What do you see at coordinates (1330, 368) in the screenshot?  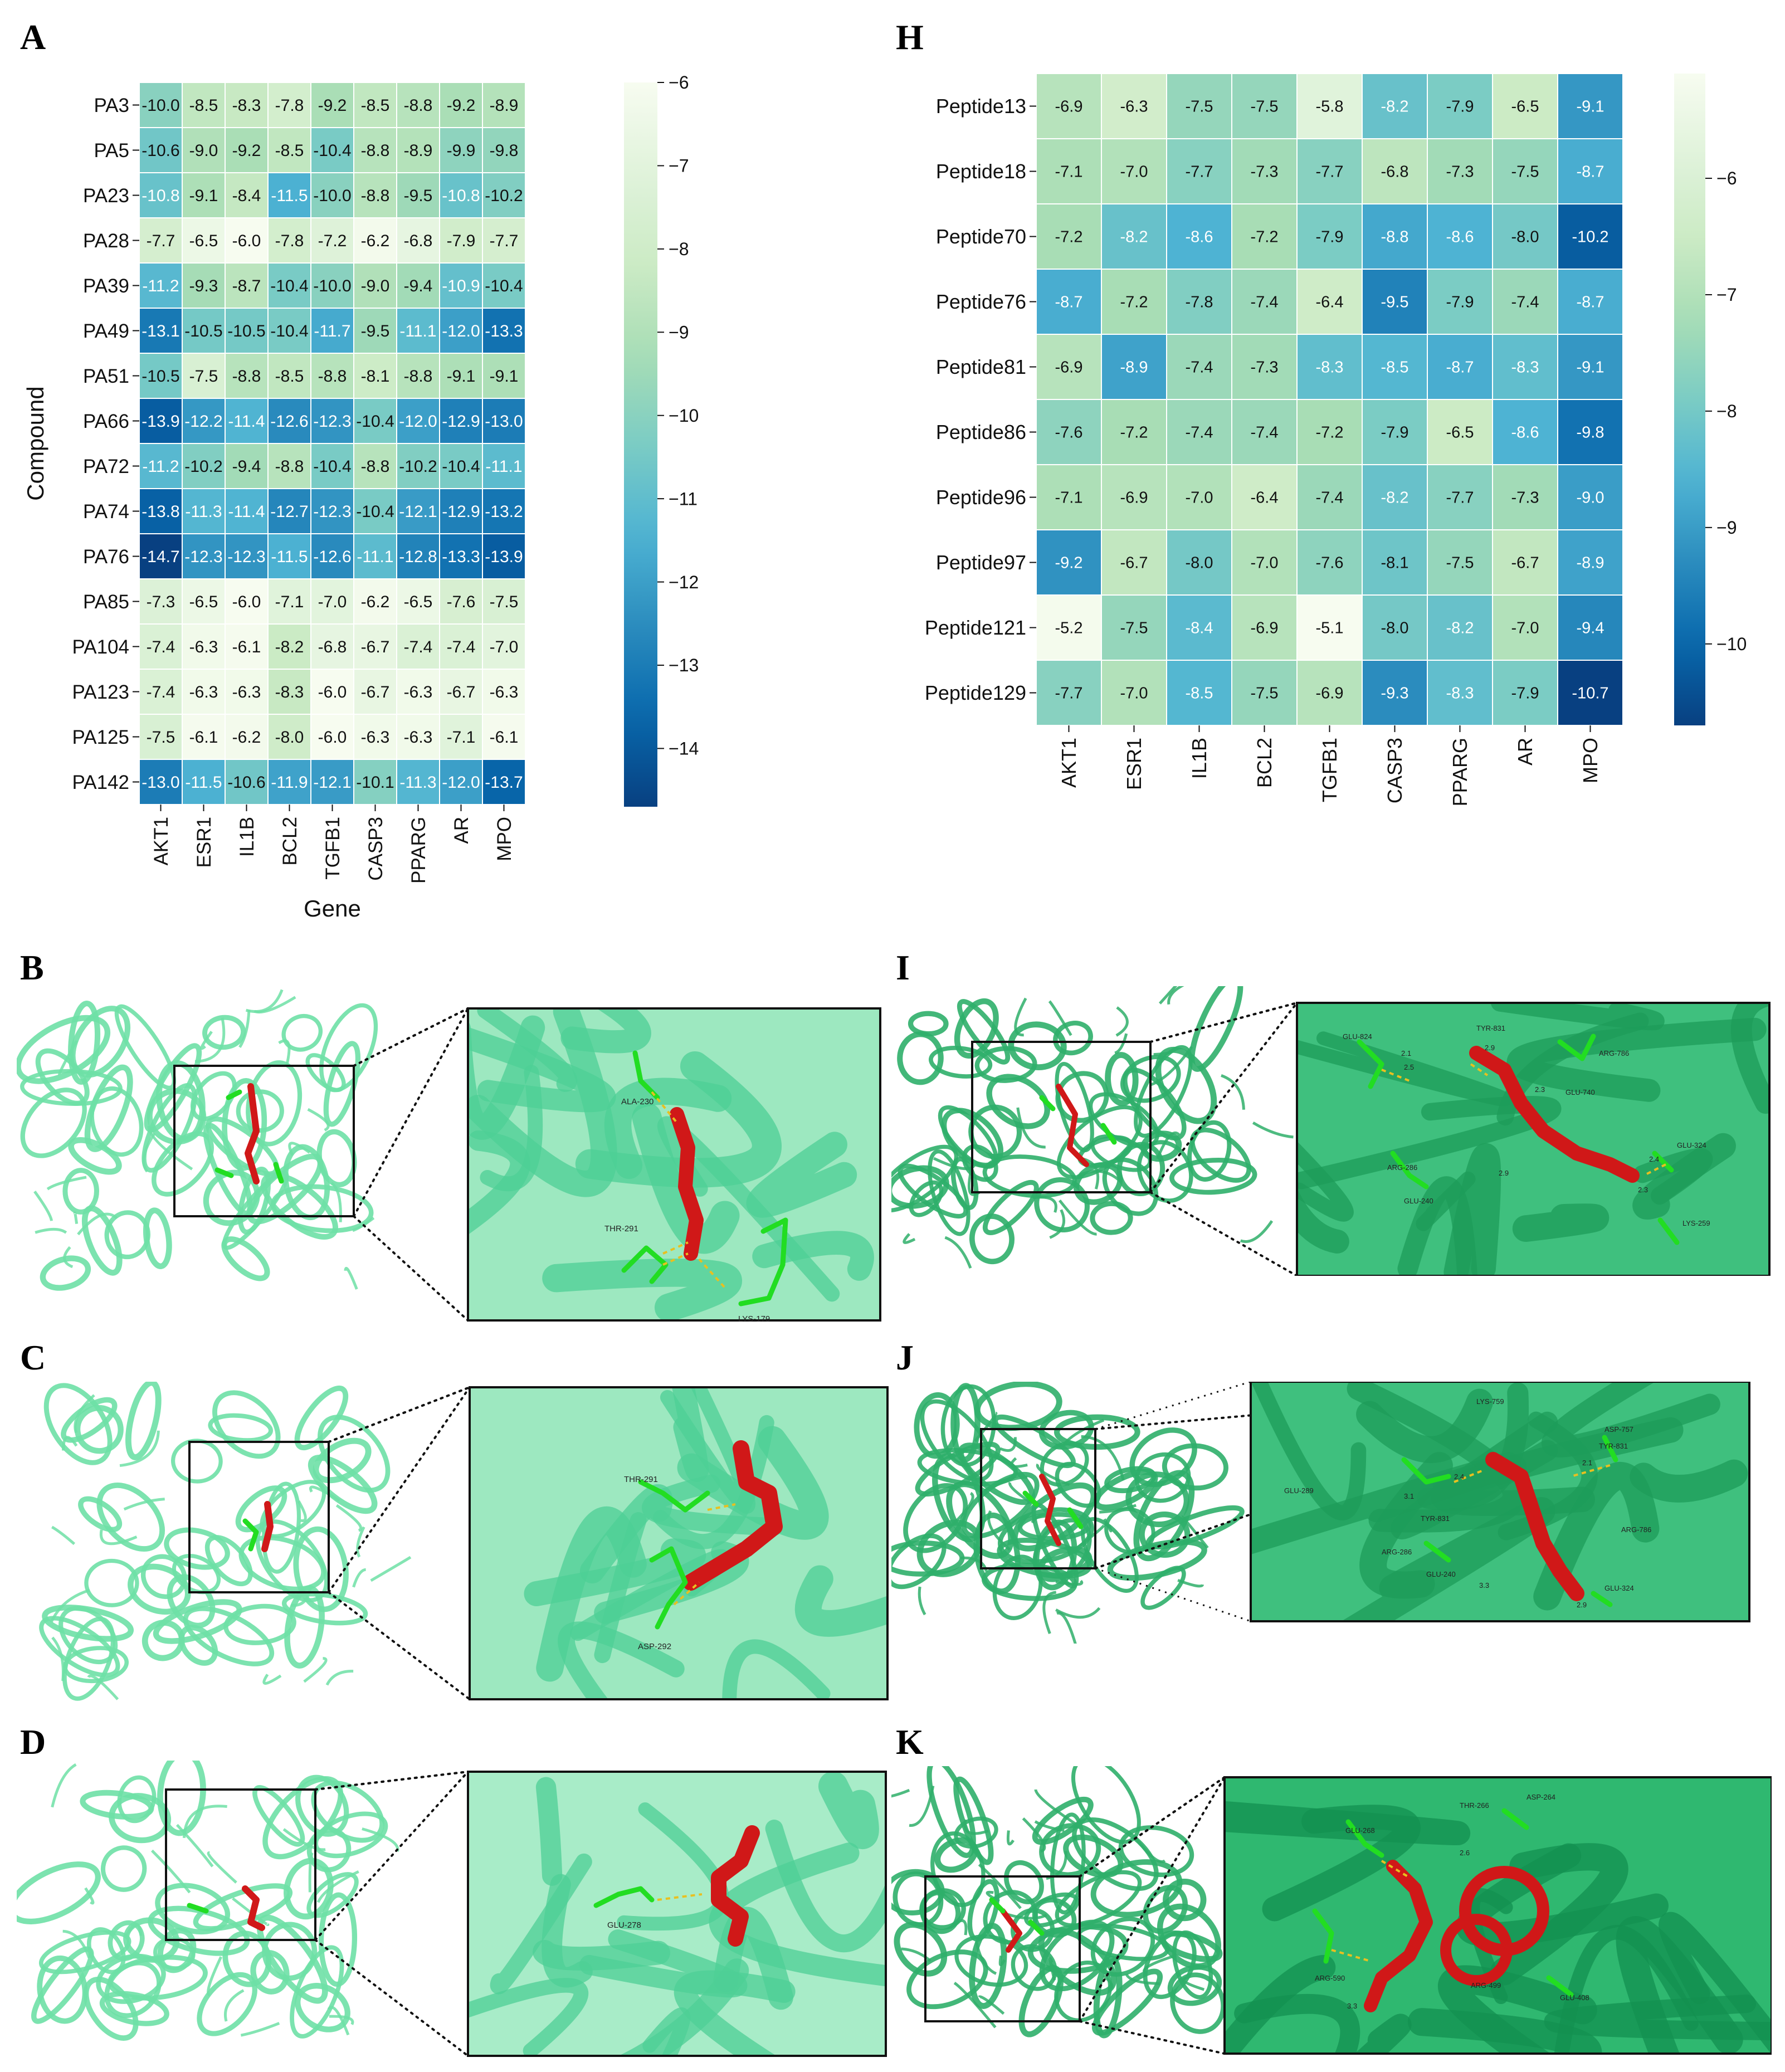 I see `cell-value: -8.3` at bounding box center [1330, 368].